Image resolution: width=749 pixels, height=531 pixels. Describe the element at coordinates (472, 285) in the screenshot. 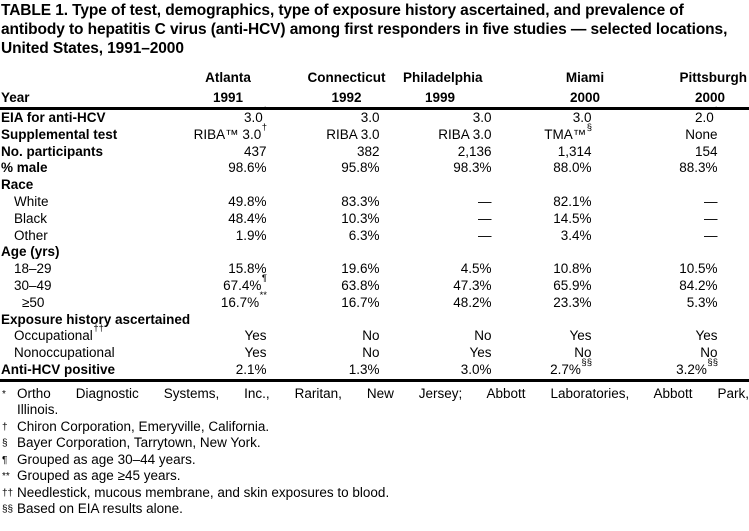

I see `cell: 47.3%` at that location.